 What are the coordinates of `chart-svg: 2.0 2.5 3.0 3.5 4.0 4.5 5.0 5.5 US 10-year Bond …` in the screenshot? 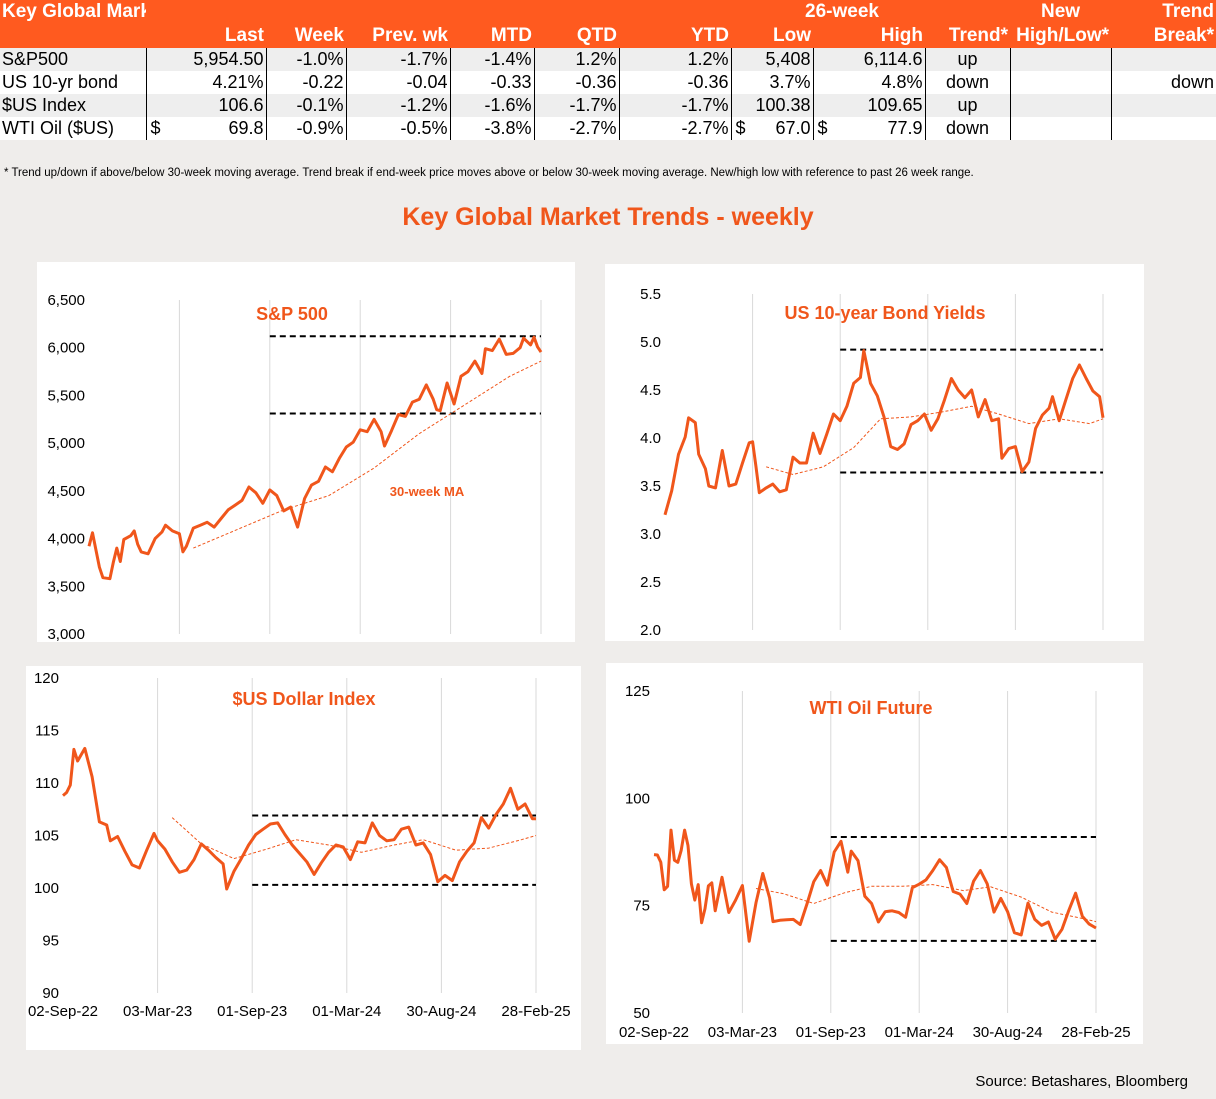 It's located at (872, 462).